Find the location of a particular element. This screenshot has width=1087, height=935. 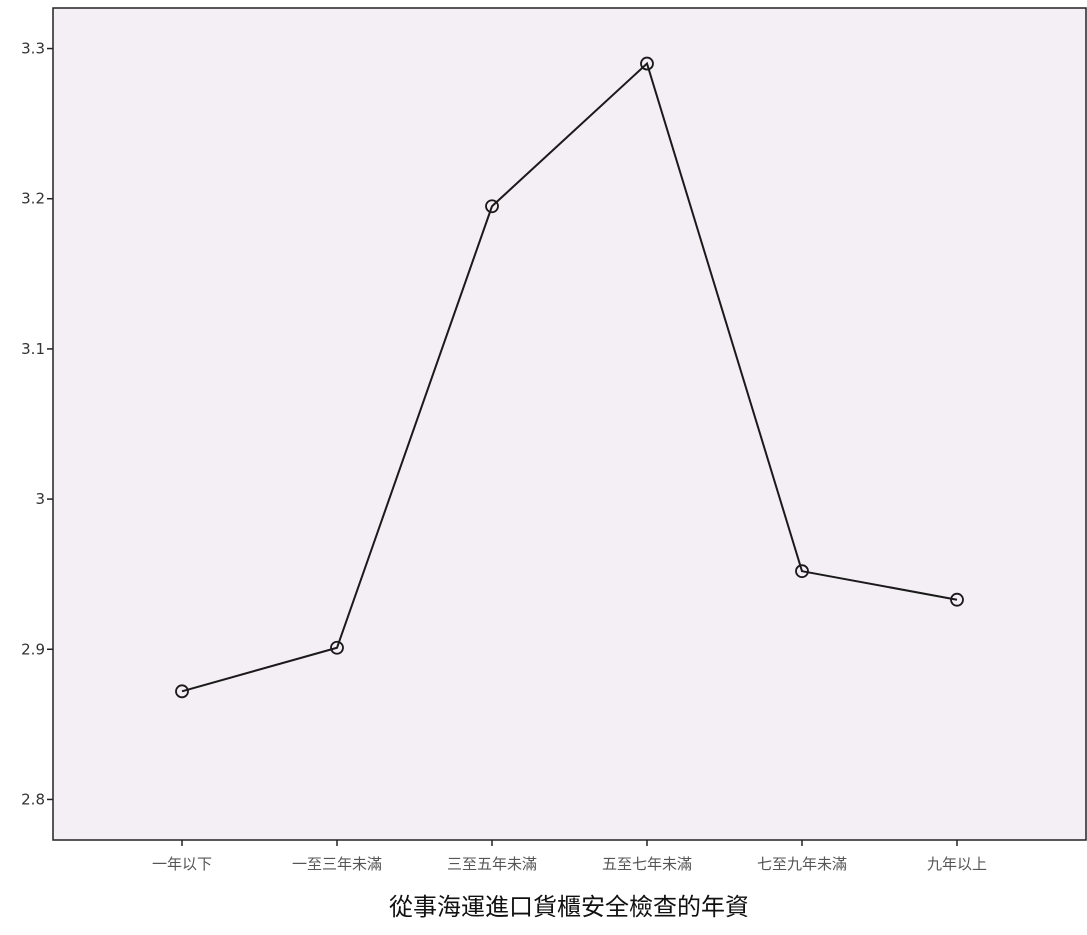

y-tick-label: 3.1 is located at coordinates (33, 349).